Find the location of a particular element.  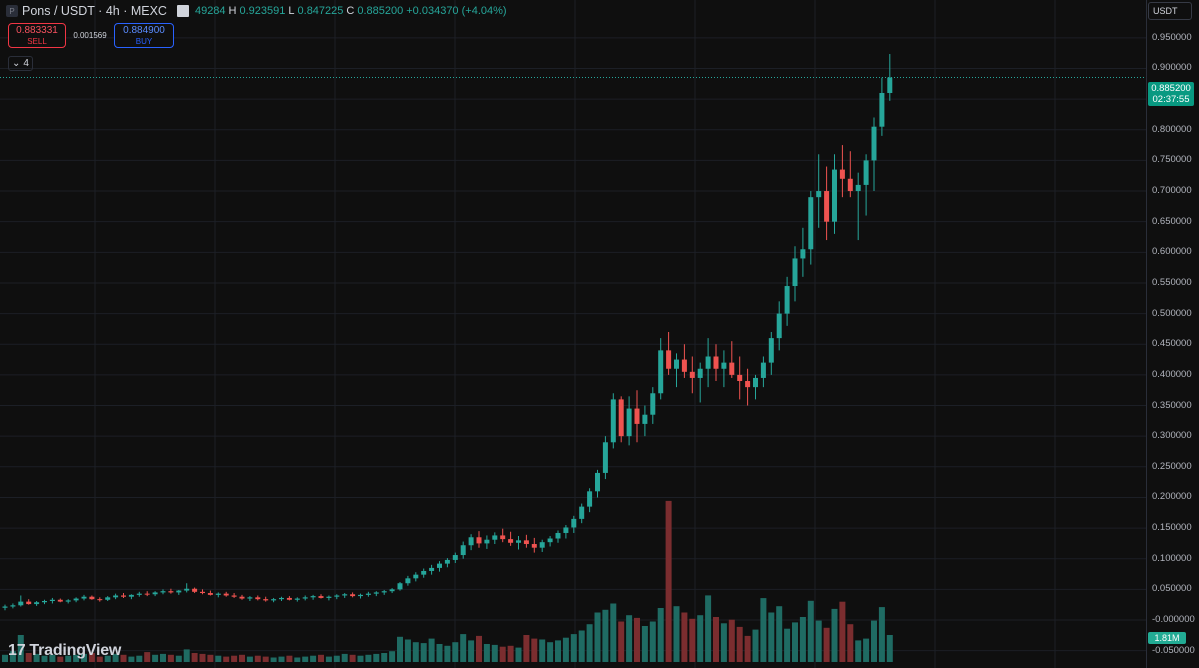

eye-off-icon is located at coordinates (182, 11).